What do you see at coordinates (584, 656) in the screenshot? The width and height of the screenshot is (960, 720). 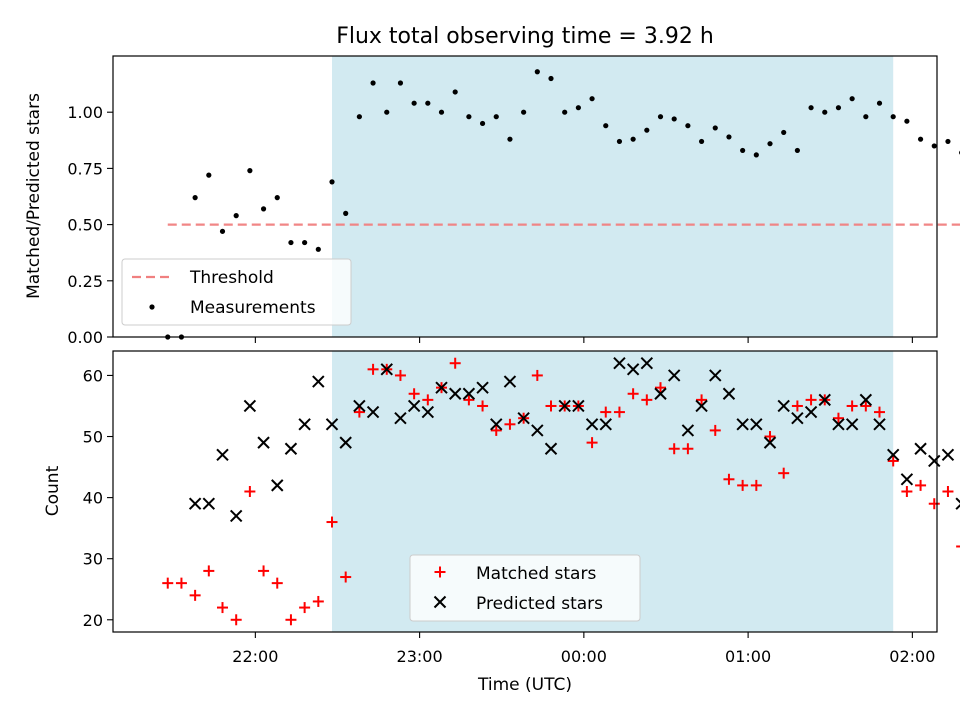 I see `x-tick-label: 00:00` at bounding box center [584, 656].